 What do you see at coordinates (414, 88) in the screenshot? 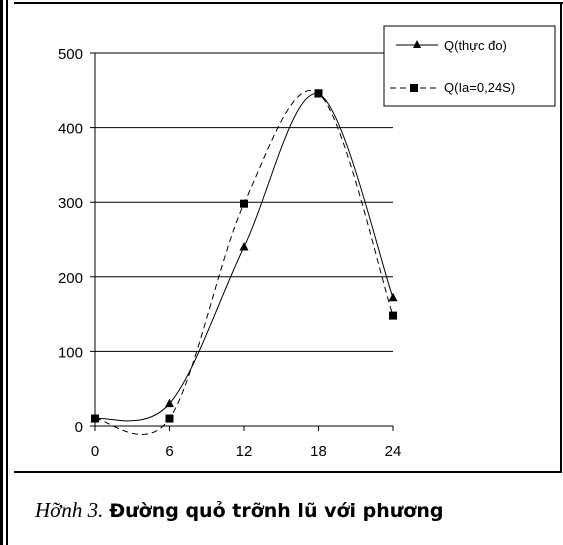
I see `legend-marker-square` at bounding box center [414, 88].